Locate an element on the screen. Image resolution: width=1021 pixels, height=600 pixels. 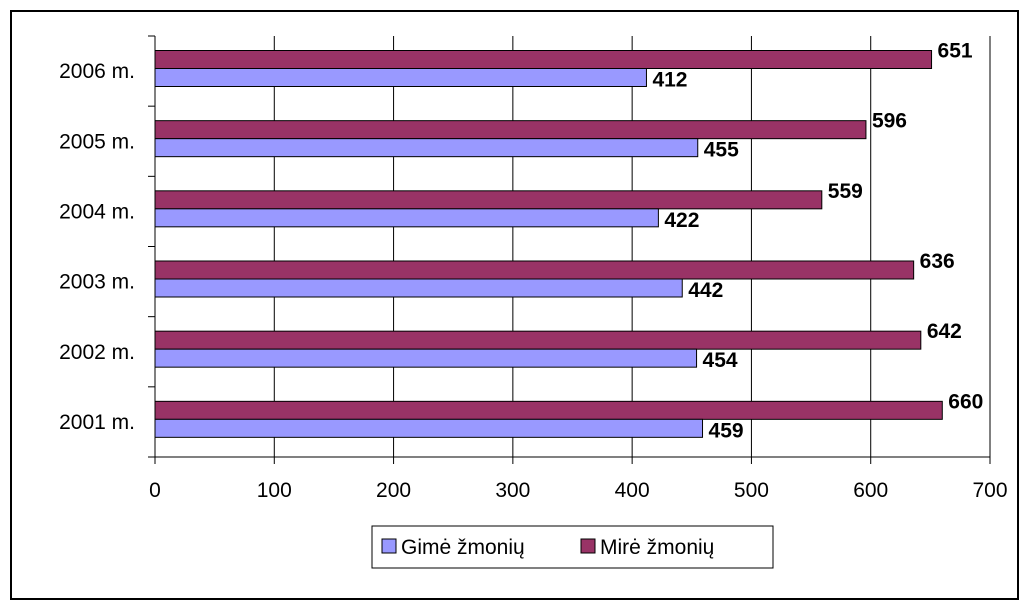
x-tick-label: 100 is located at coordinates (274, 490).